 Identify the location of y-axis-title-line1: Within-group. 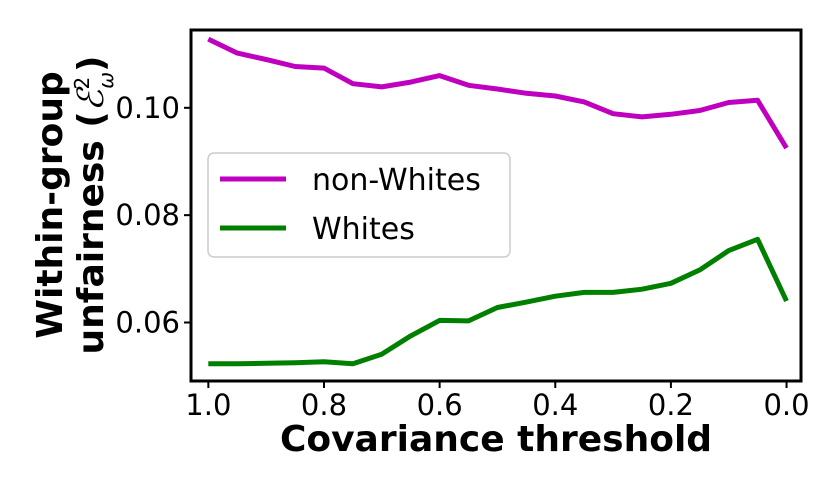
(50, 204).